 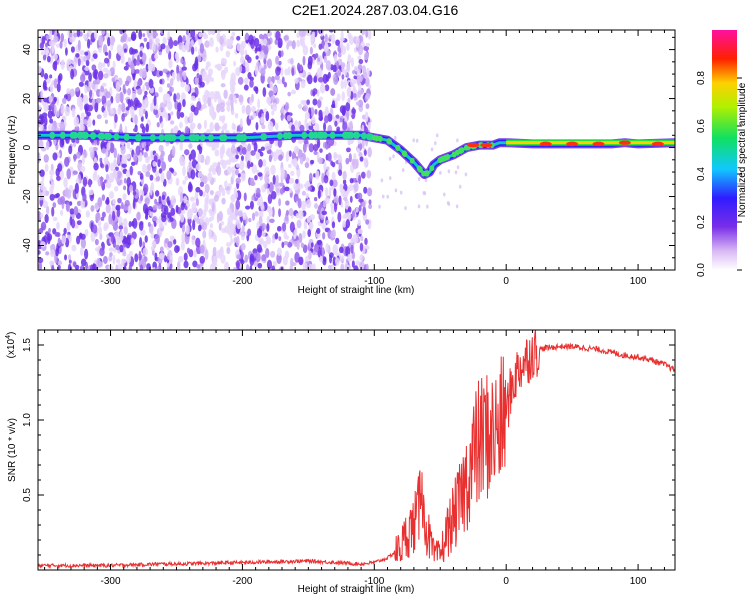 What do you see at coordinates (356, 290) in the screenshot?
I see `spectrogram-x-label: Height of straight line (km)` at bounding box center [356, 290].